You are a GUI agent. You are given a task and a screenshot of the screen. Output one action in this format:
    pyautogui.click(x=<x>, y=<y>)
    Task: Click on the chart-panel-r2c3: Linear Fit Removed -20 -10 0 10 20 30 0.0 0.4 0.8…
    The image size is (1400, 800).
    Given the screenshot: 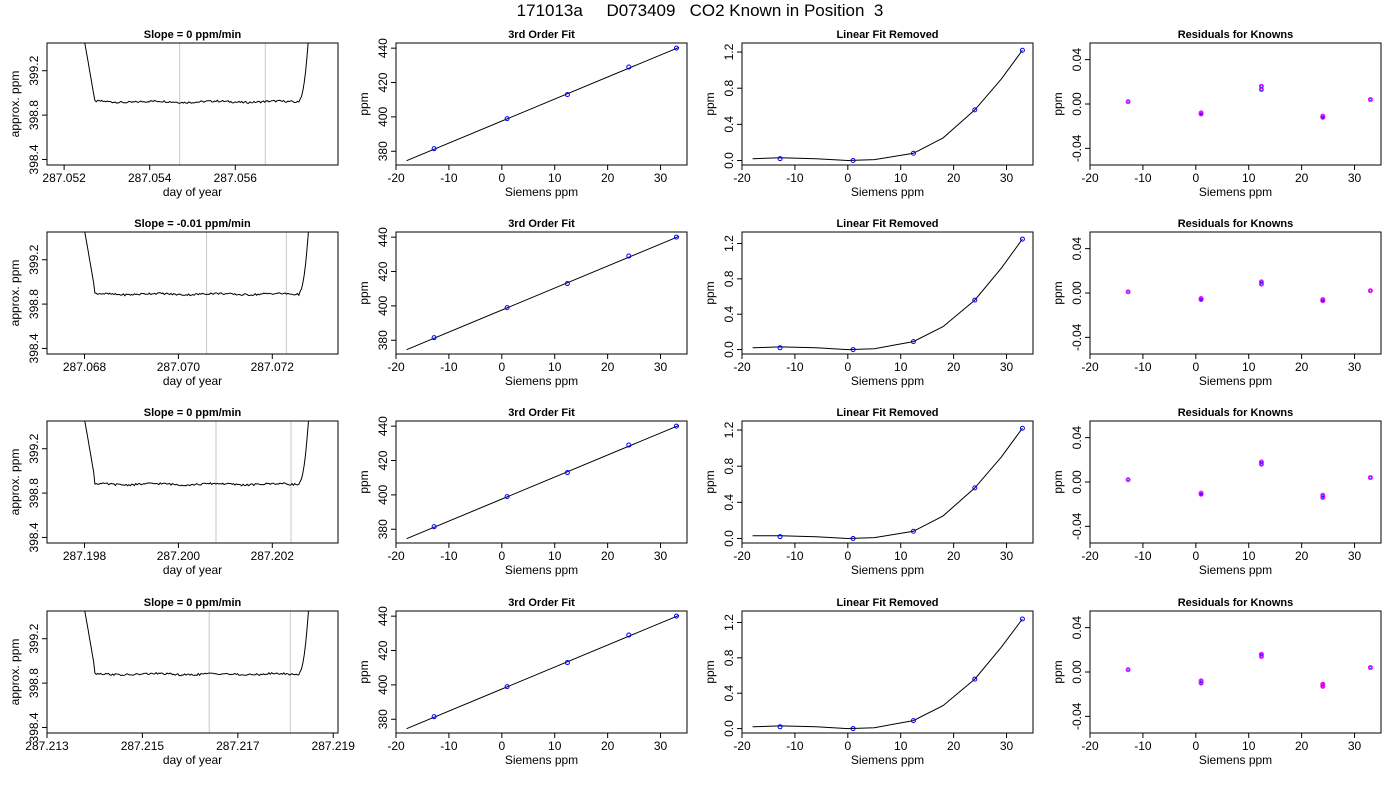 What is the action you would take?
    pyautogui.click(x=868, y=303)
    